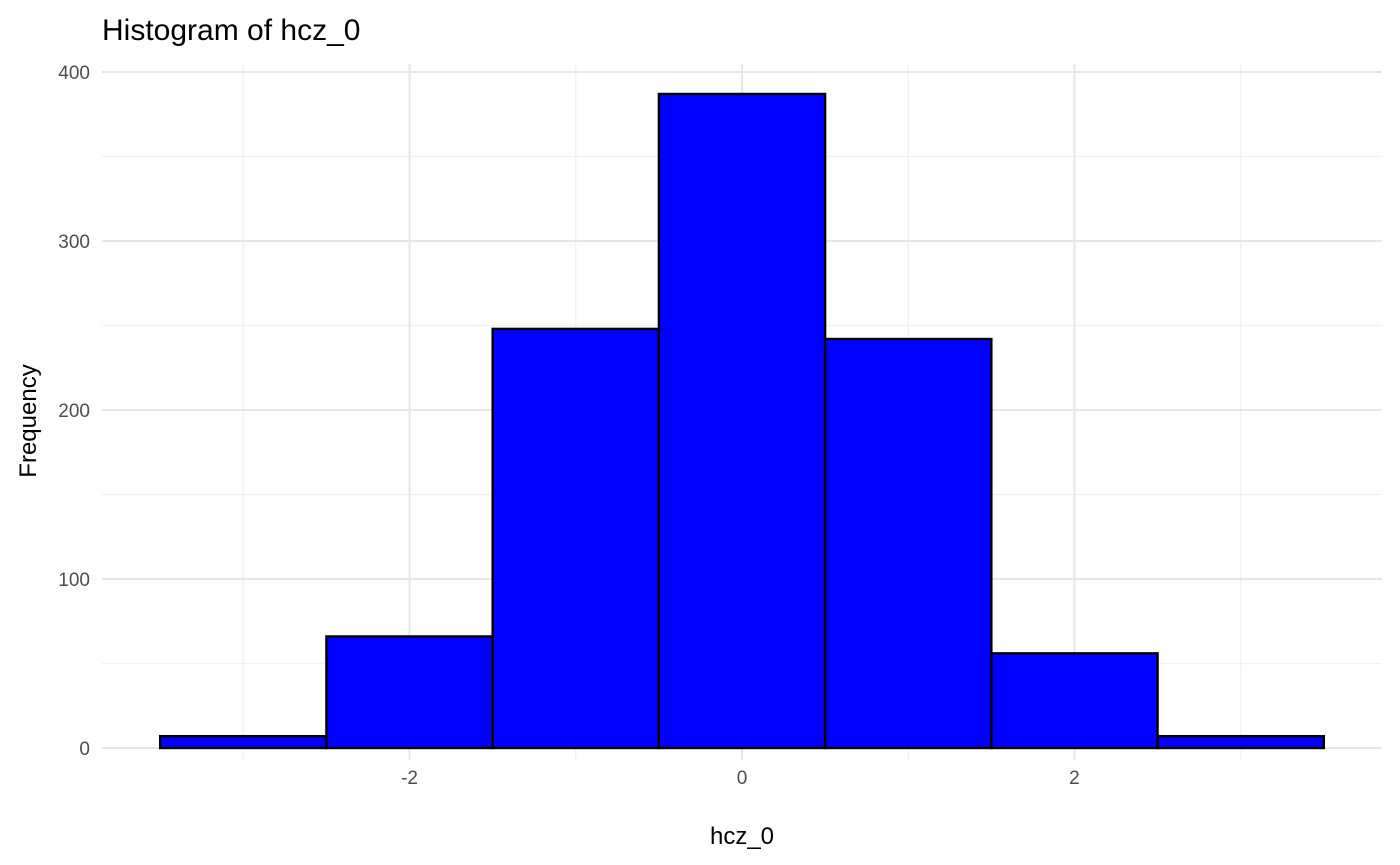 Image resolution: width=1400 pixels, height=865 pixels. I want to click on x-tick-label: -2, so click(409, 778).